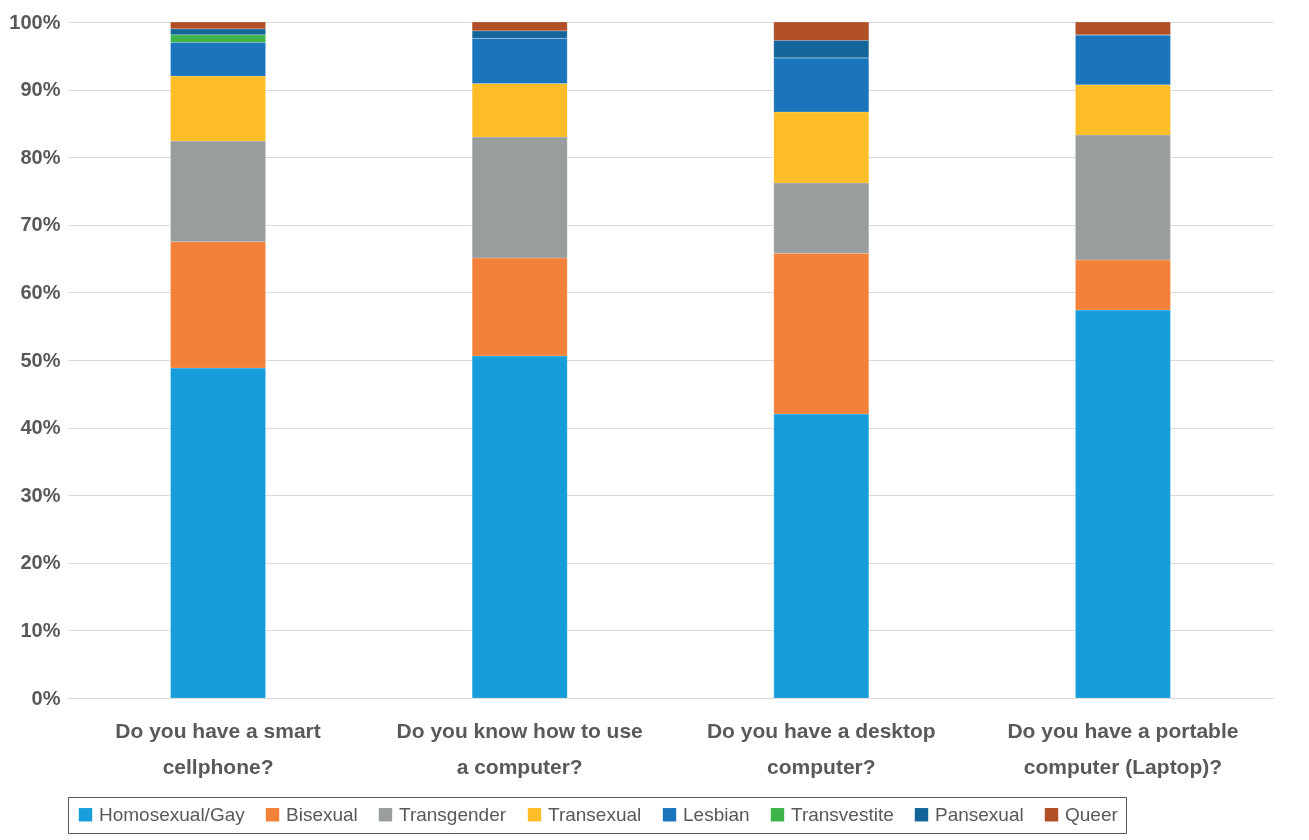 The width and height of the screenshot is (1309, 840). What do you see at coordinates (979, 814) in the screenshot?
I see `legend-label: Pansexual` at bounding box center [979, 814].